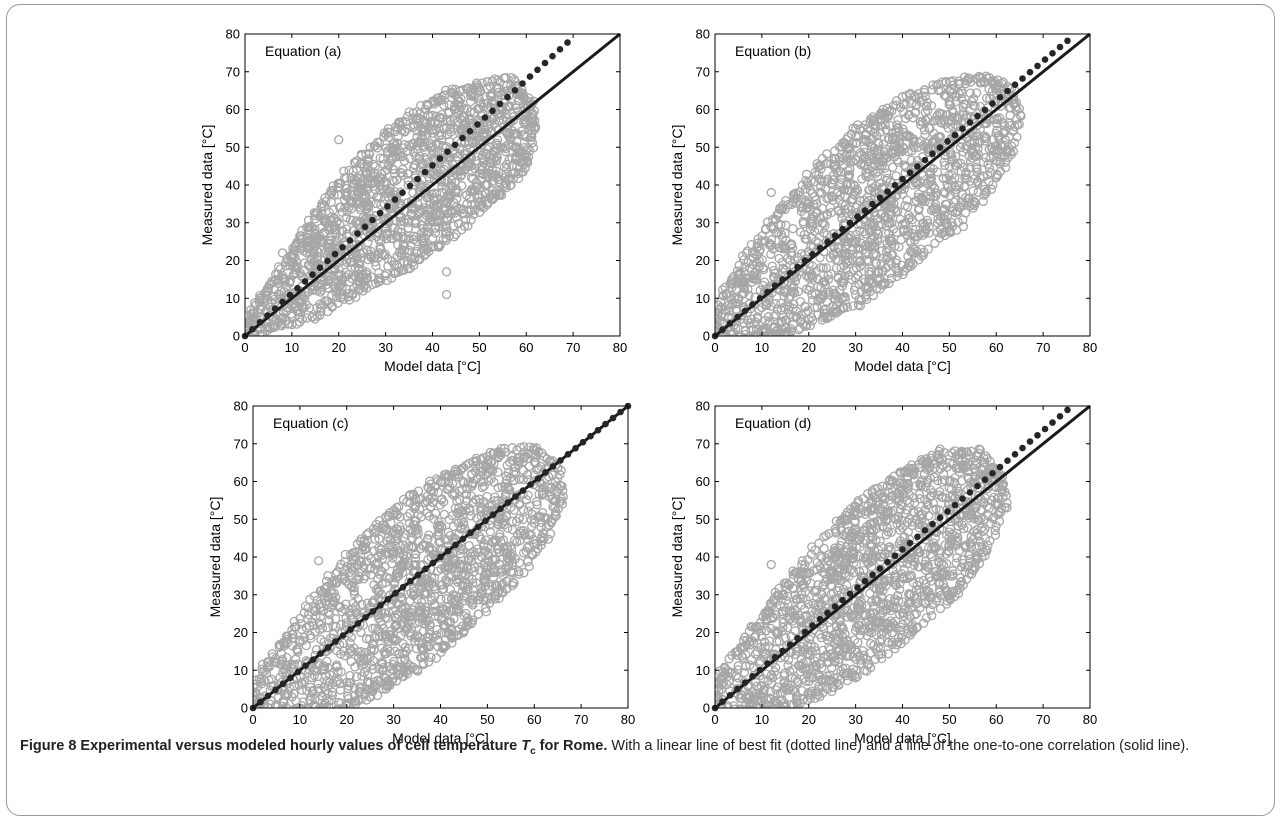 Image resolution: width=1283 pixels, height=824 pixels. Describe the element at coordinates (432, 185) in the screenshot. I see `identity-line` at that location.